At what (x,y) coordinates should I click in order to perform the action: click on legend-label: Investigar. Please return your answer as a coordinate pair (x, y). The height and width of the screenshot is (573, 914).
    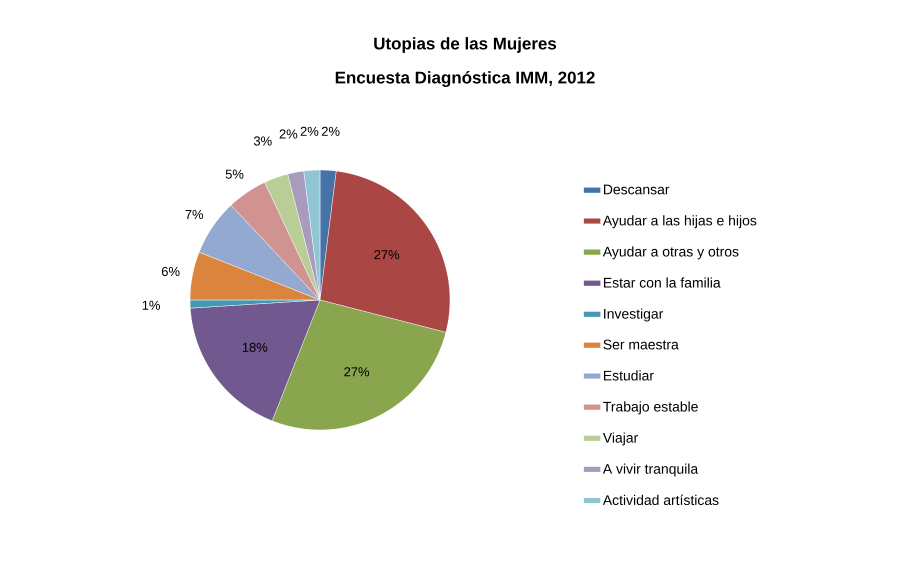
    Looking at the image, I should click on (634, 315).